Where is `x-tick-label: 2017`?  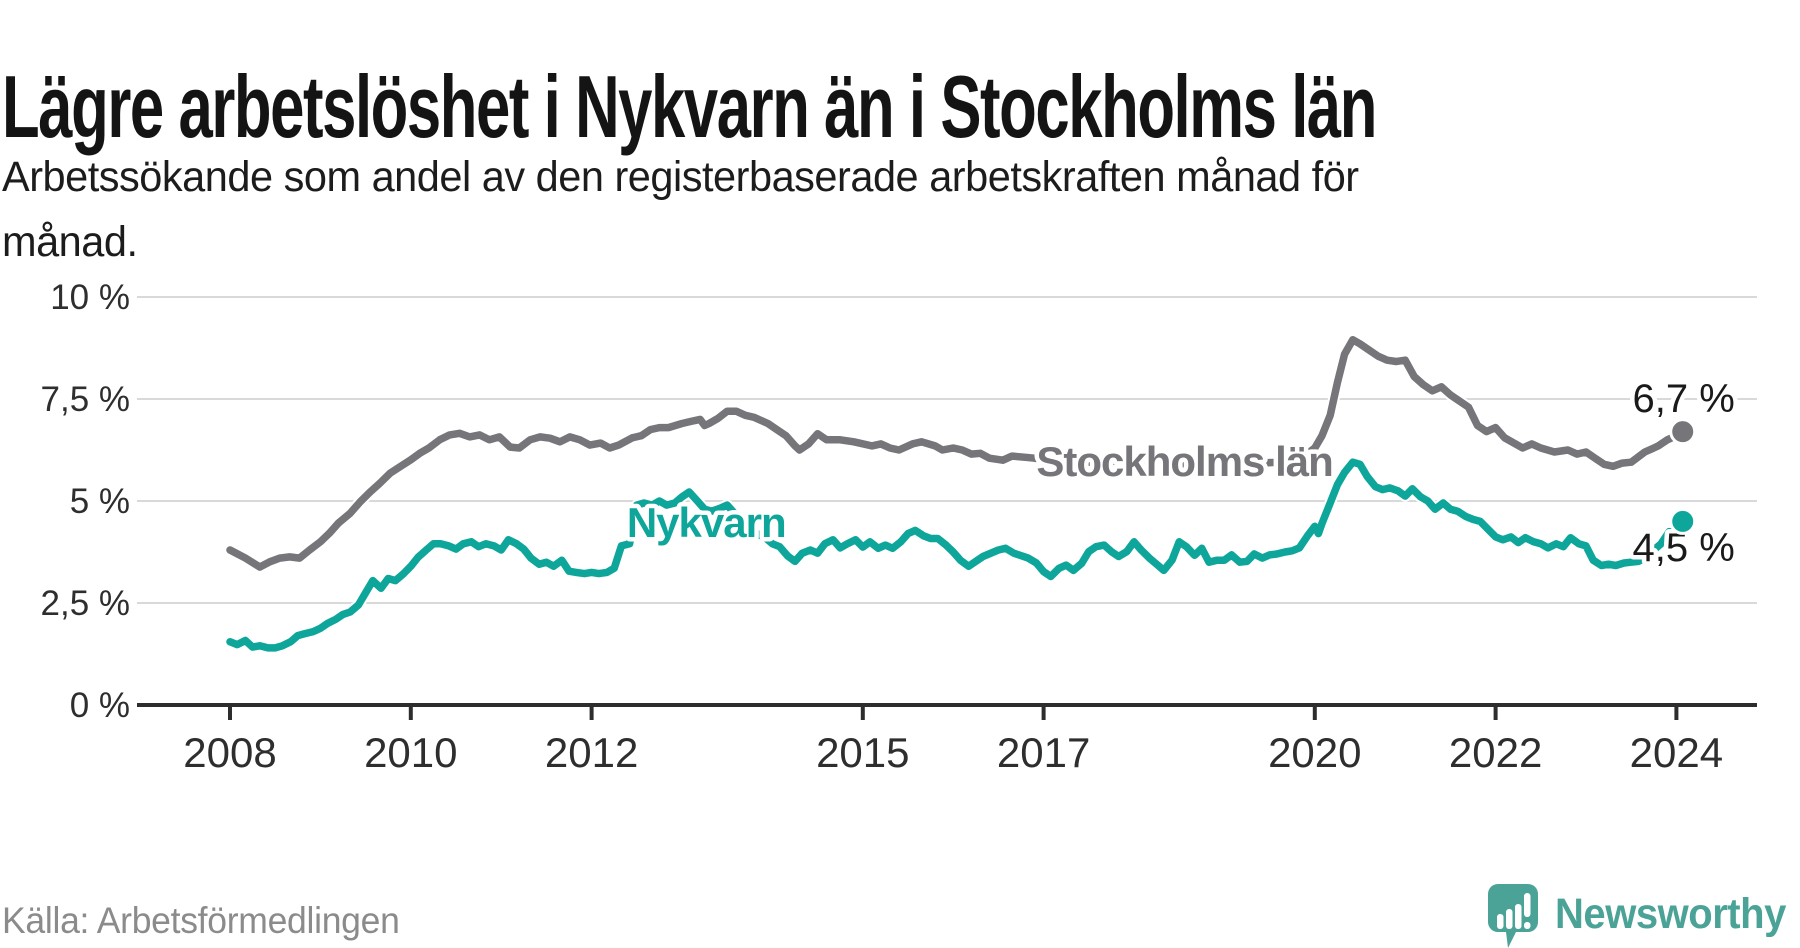 x-tick-label: 2017 is located at coordinates (1043, 752).